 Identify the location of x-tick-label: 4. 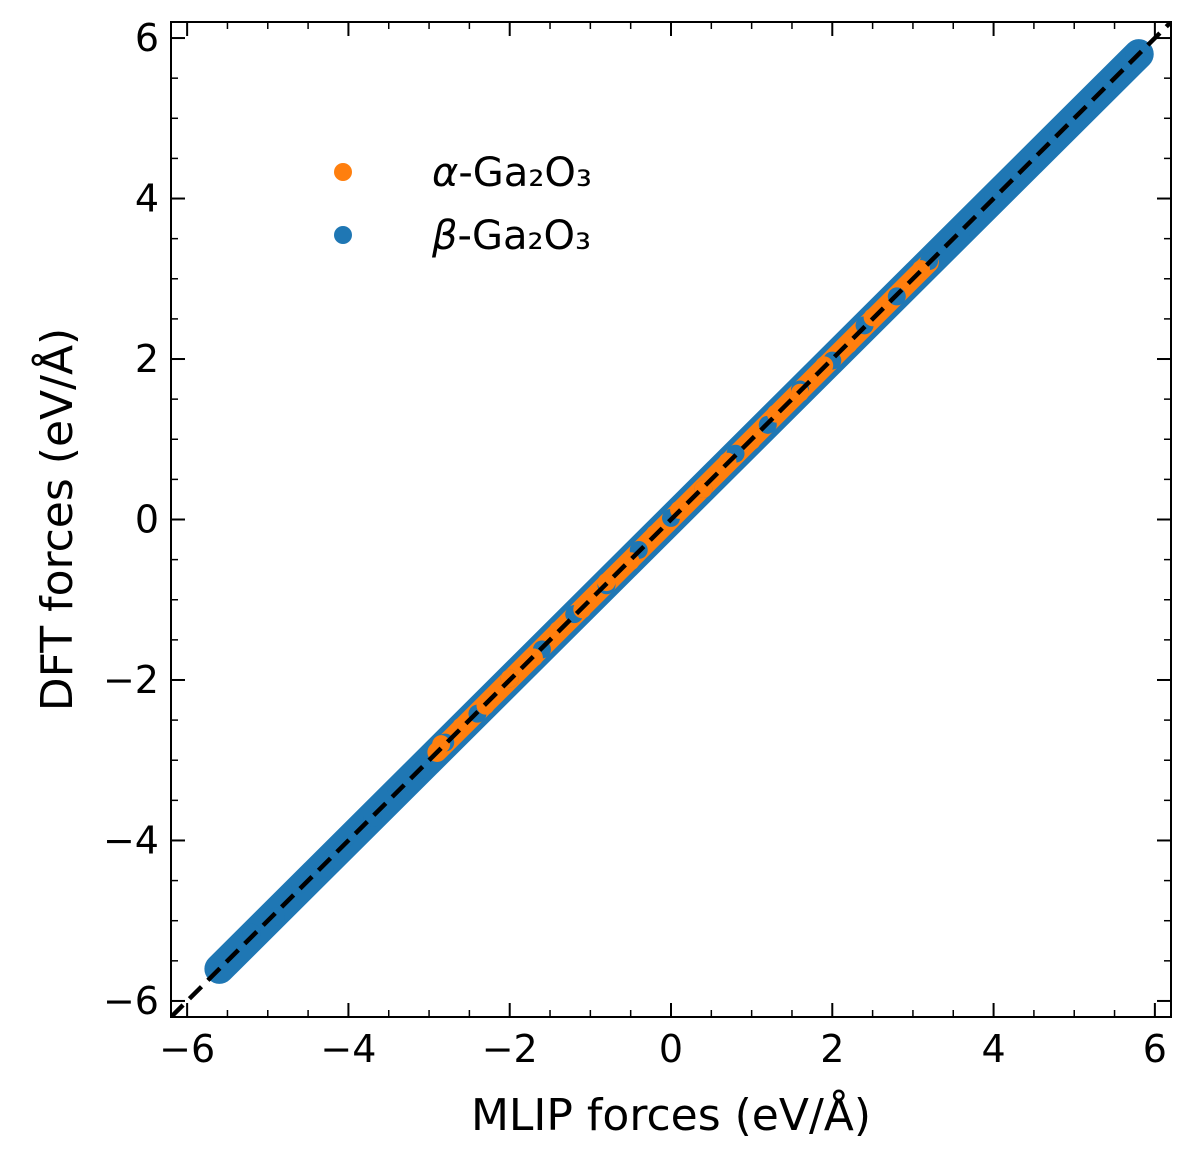
(993, 1049).